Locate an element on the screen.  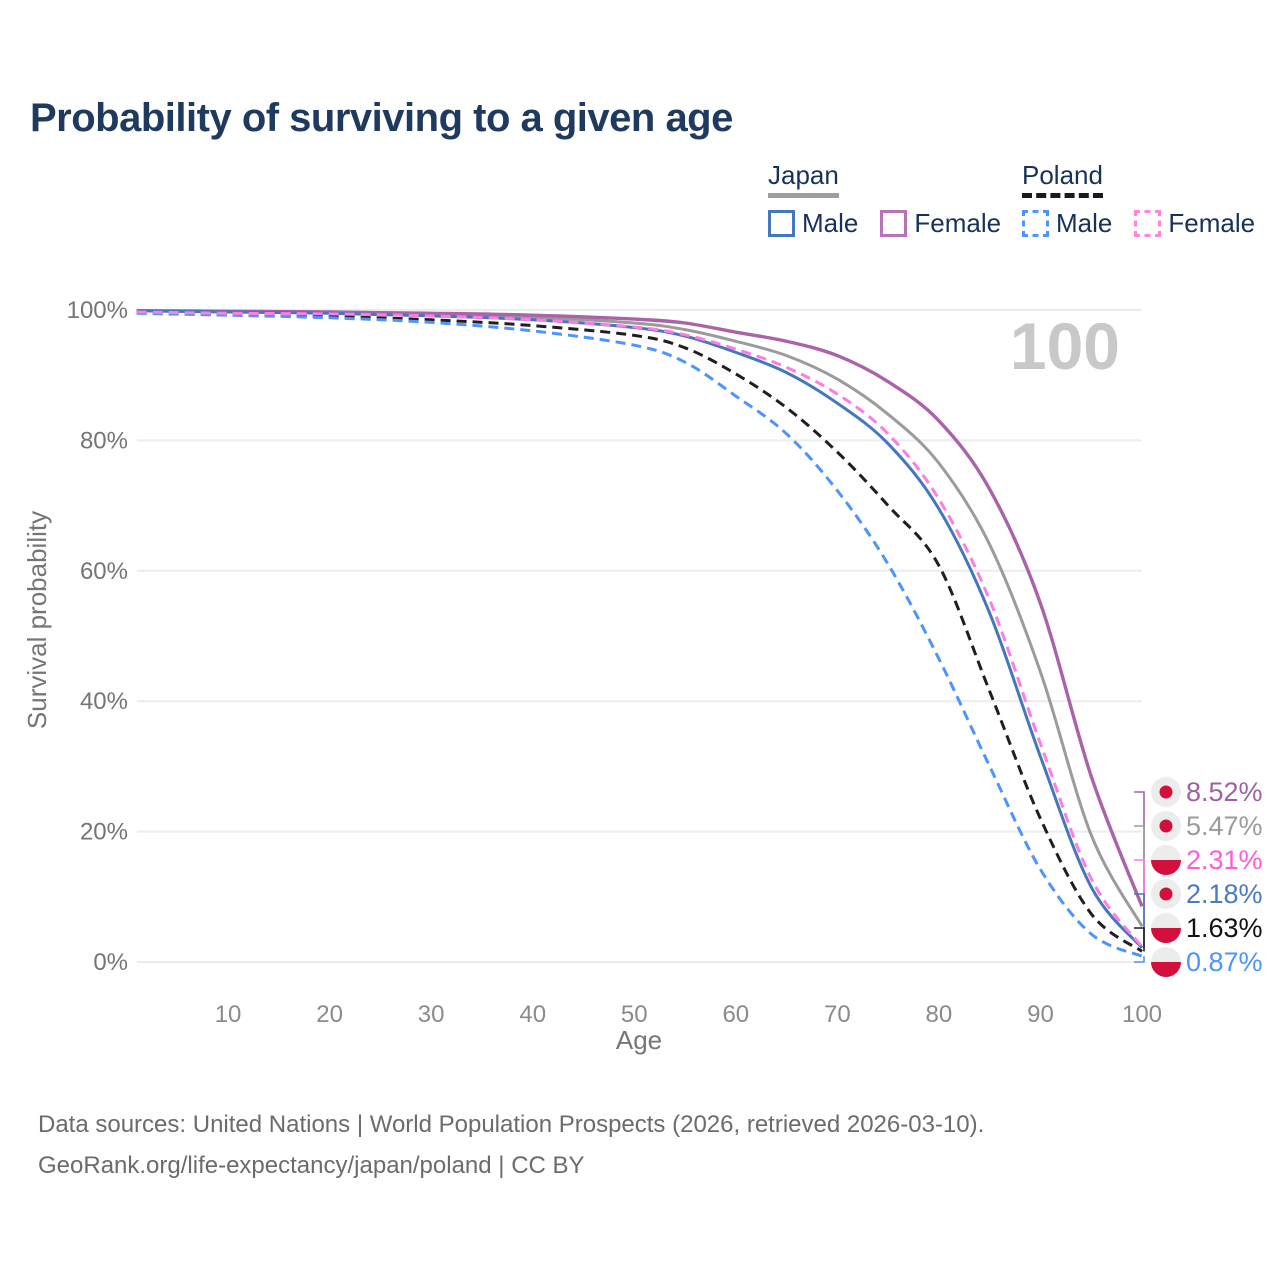
japan-female-swatch-icon is located at coordinates (894, 223).